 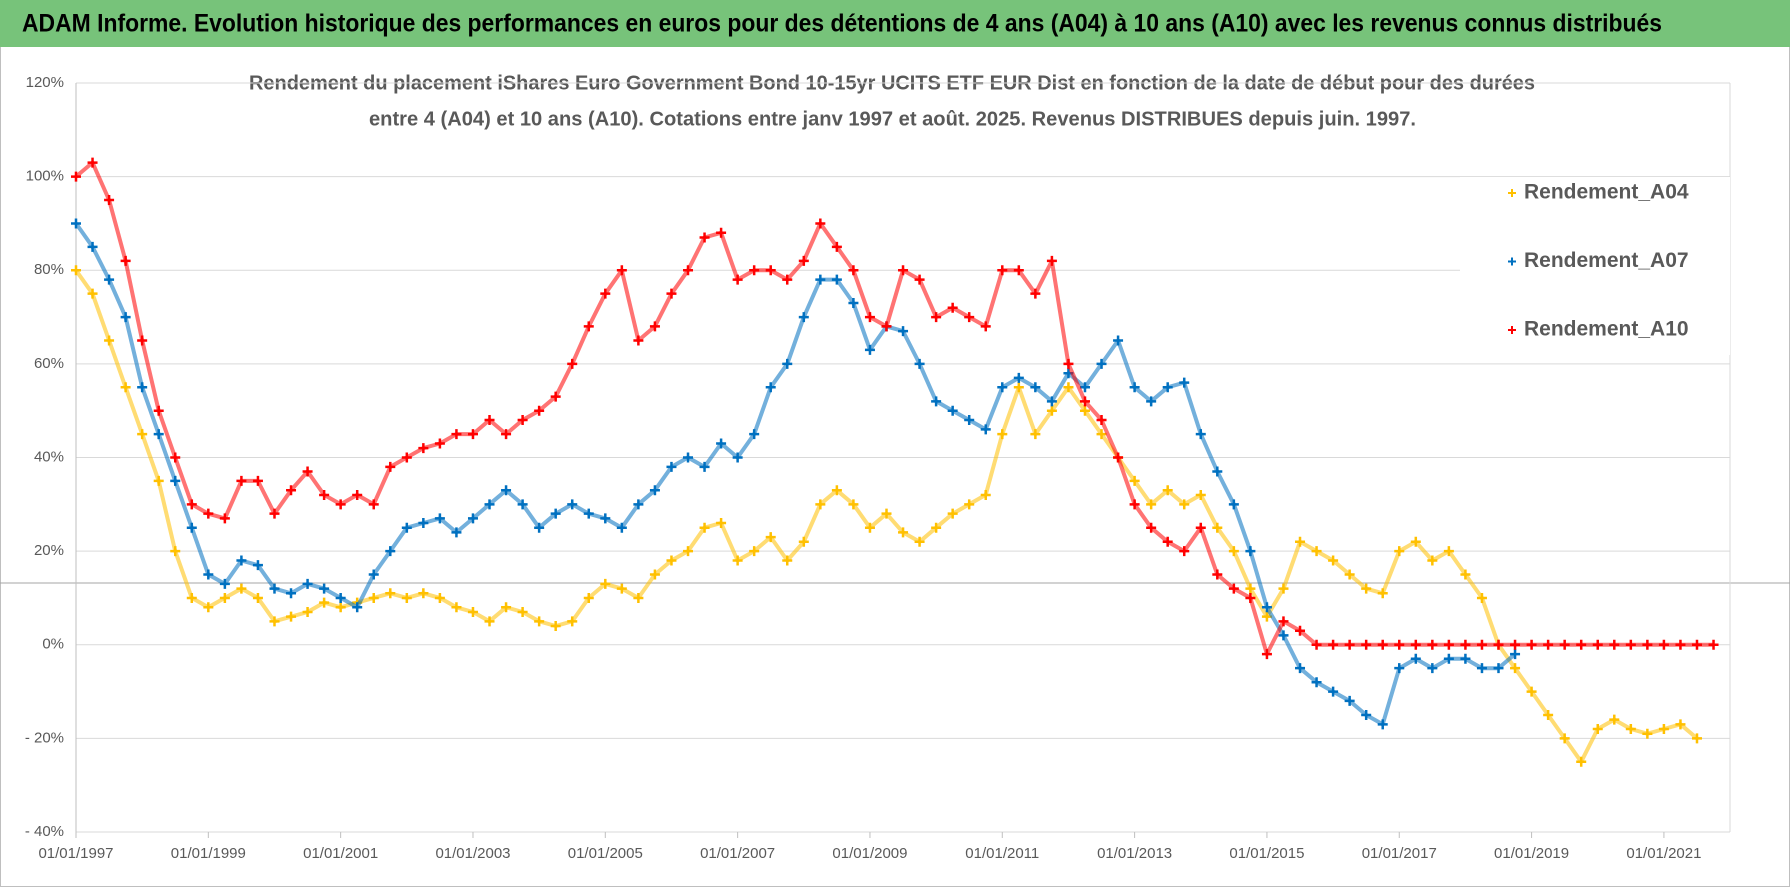 What do you see at coordinates (75, 853) in the screenshot?
I see `x-tick-label: 01/01/1997` at bounding box center [75, 853].